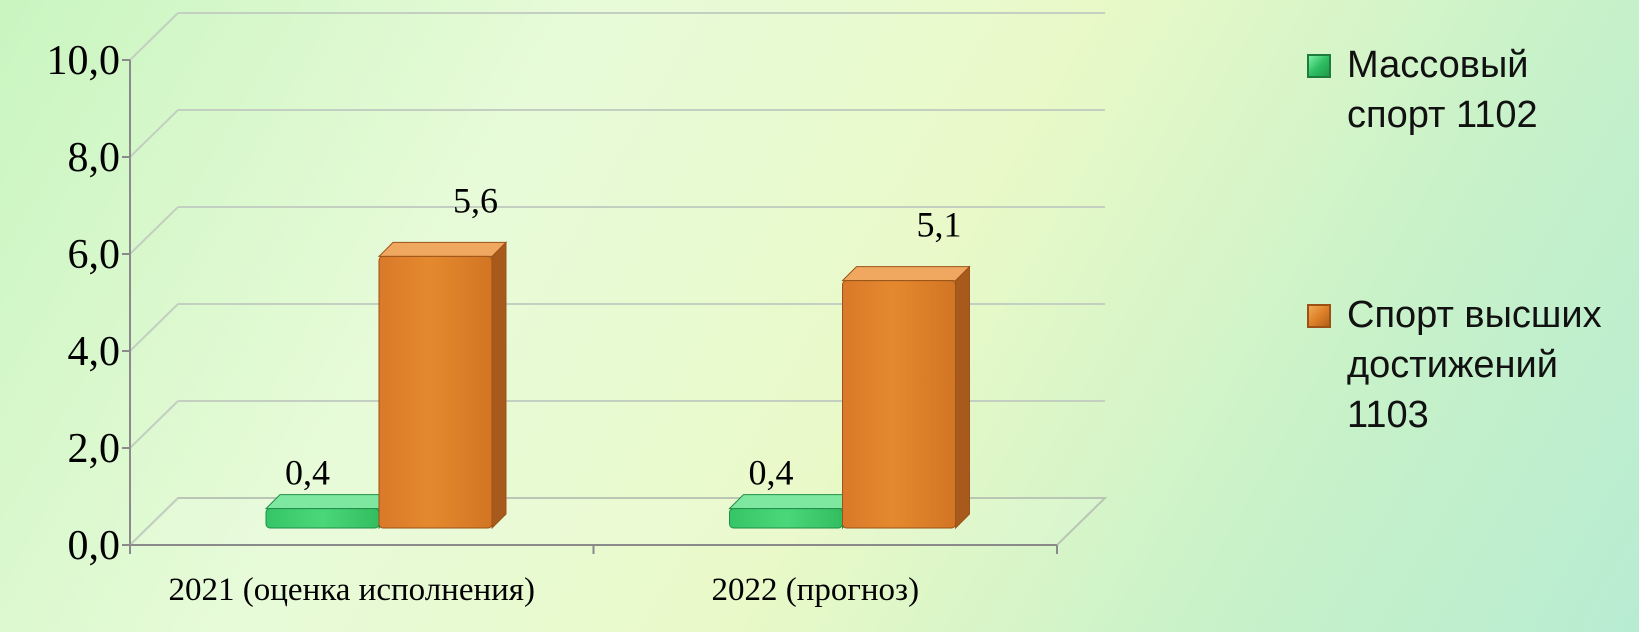 The image size is (1639, 632). Describe the element at coordinates (1438, 65) in the screenshot. I see `legend-label-line: Массовый` at that location.